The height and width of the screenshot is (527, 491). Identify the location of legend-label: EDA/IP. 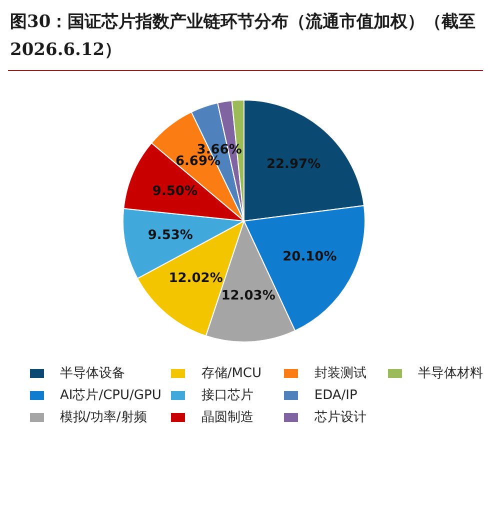
(336, 395).